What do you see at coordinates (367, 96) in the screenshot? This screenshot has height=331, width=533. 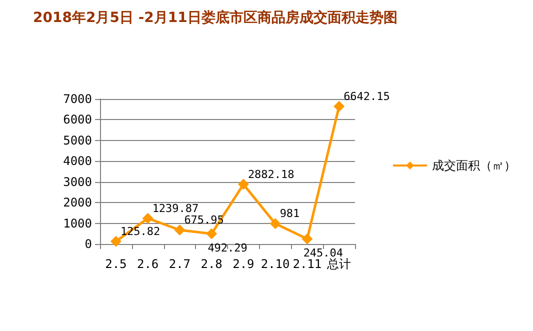 I see `data-label: 6642.15` at bounding box center [367, 96].